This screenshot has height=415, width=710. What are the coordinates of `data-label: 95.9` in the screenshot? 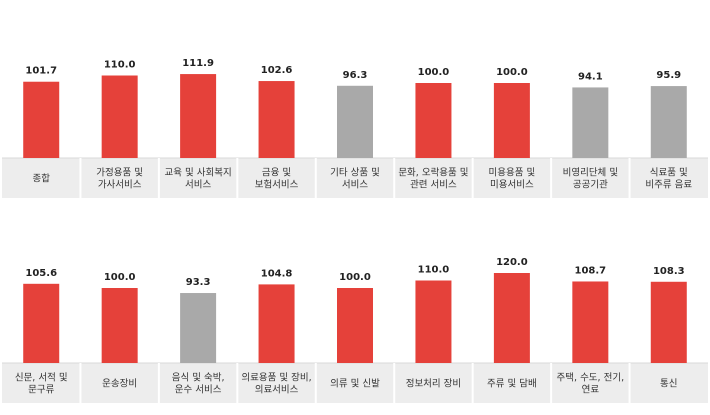 It's located at (668, 75).